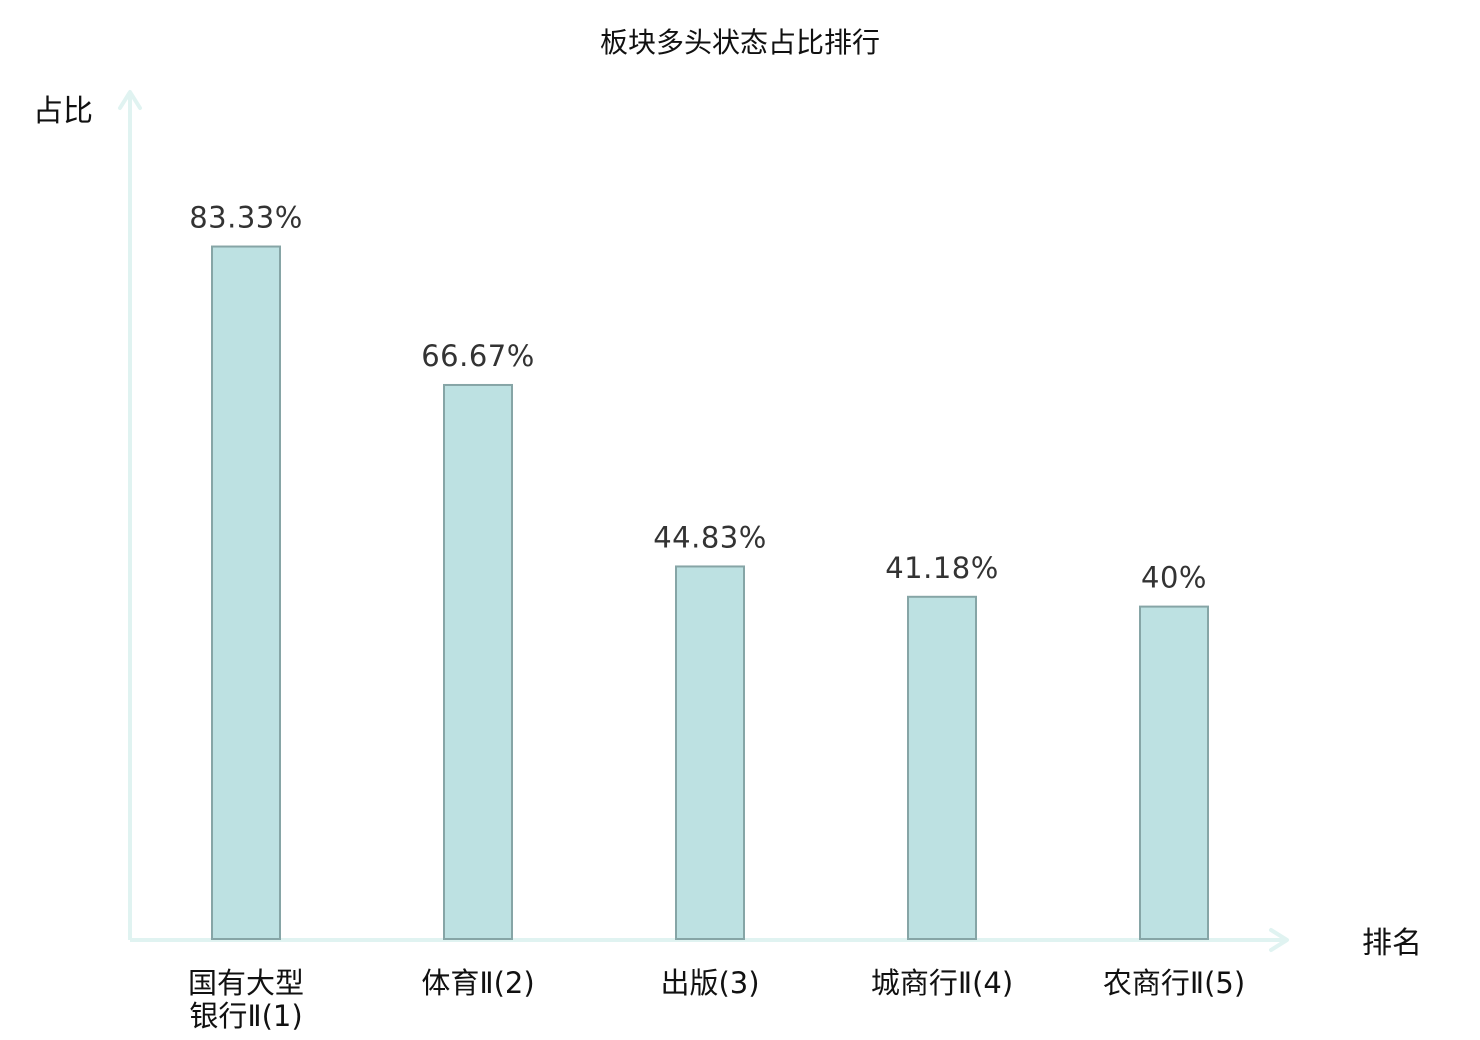 This screenshot has height=1040, width=1480. Describe the element at coordinates (942, 568) in the screenshot. I see `value-label-4: 41.18%` at that location.